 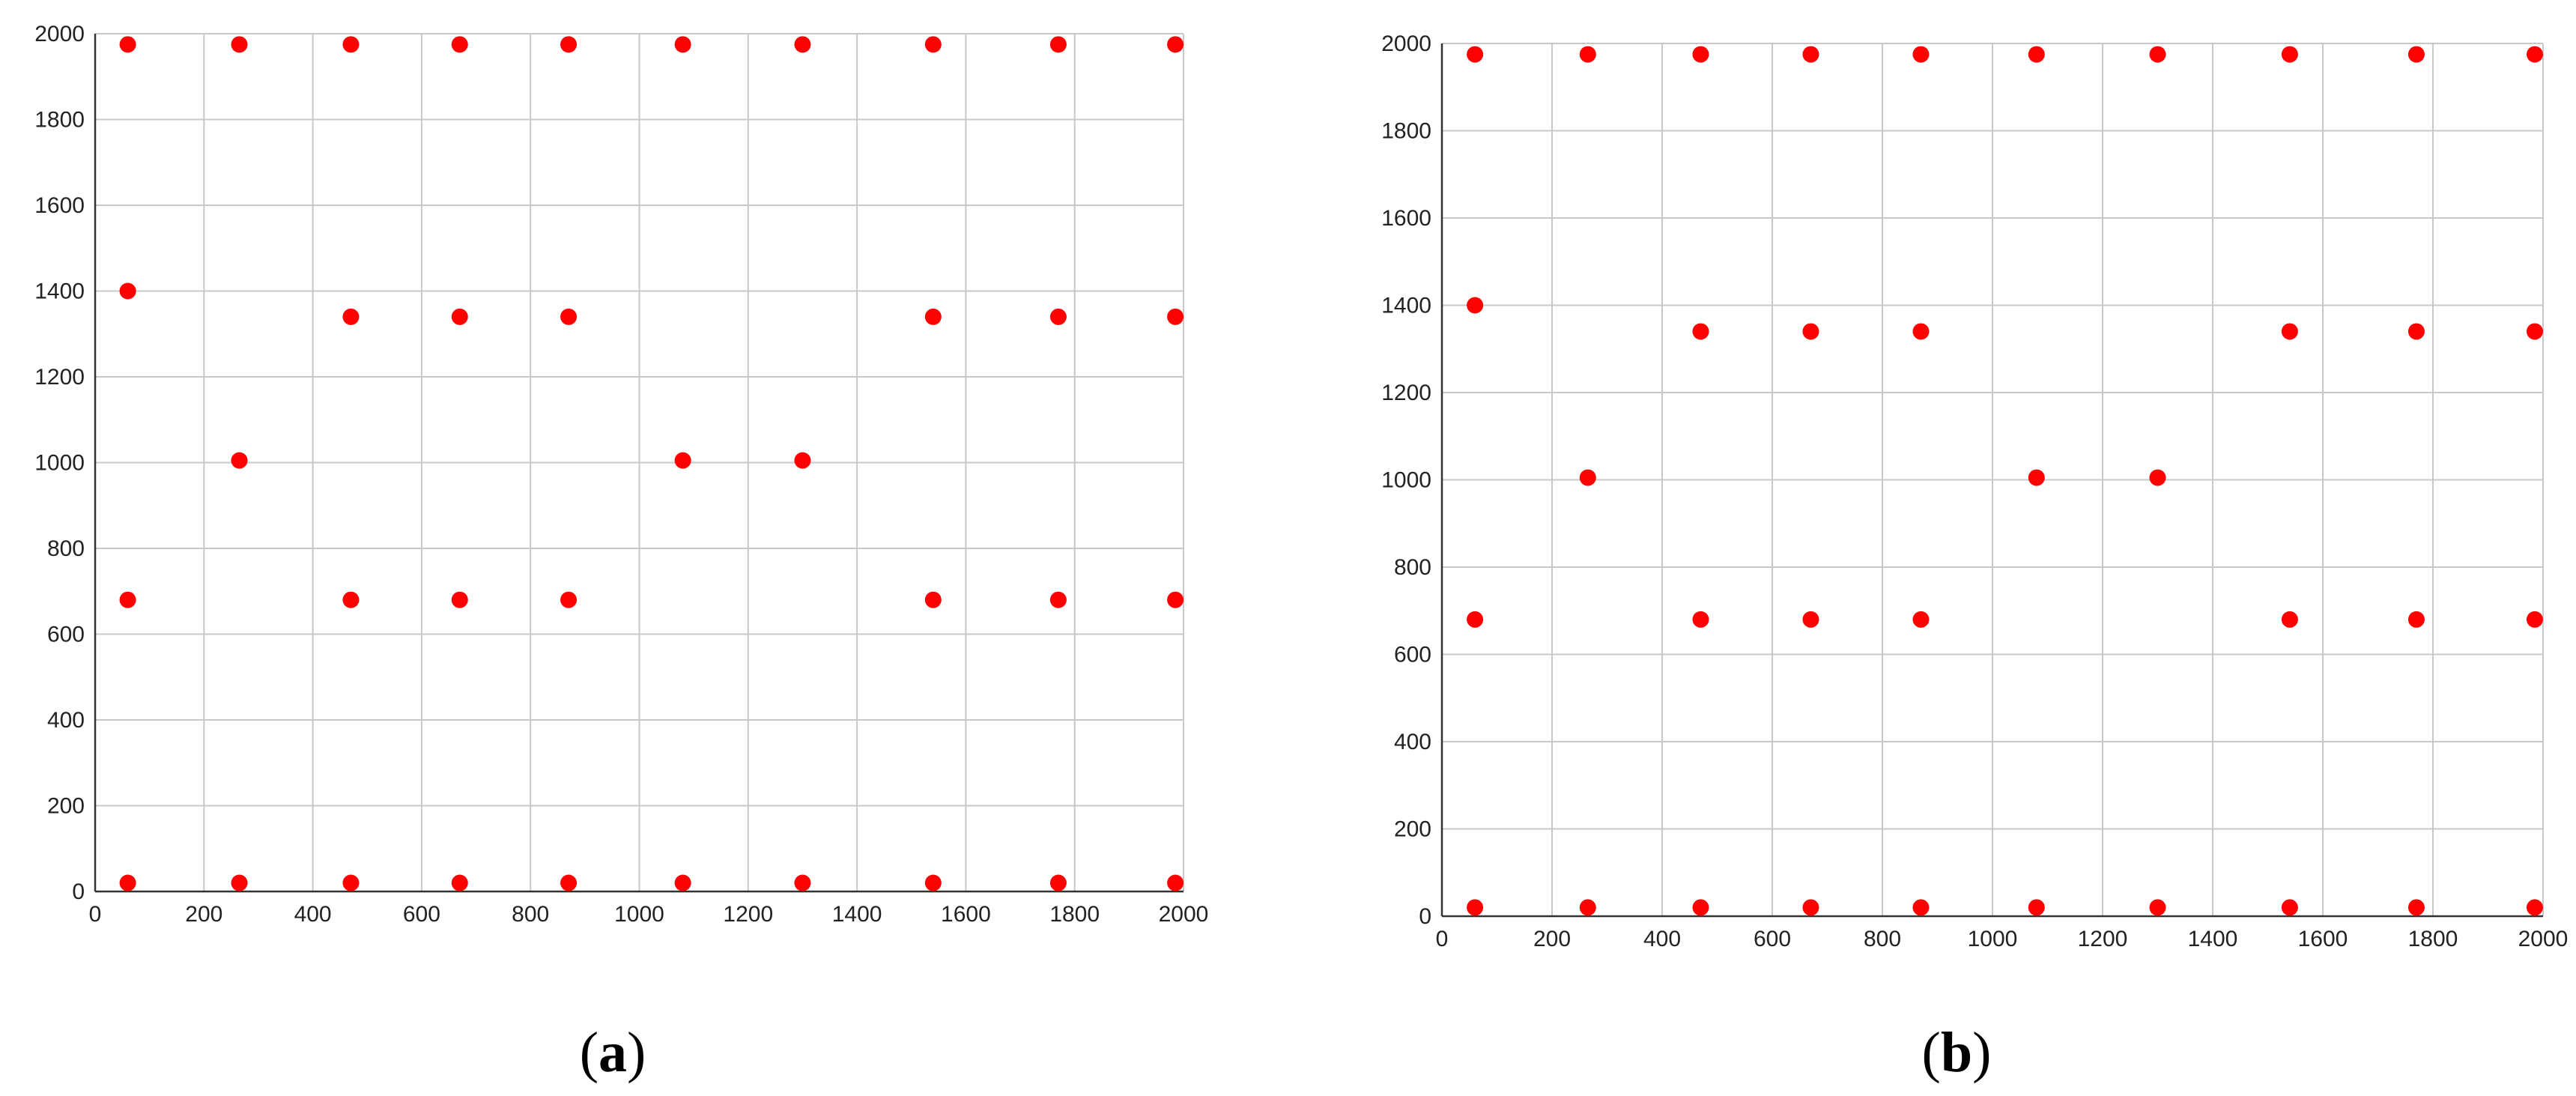 What do you see at coordinates (1443, 939) in the screenshot?
I see `x-tick-label-b-0: 0` at bounding box center [1443, 939].